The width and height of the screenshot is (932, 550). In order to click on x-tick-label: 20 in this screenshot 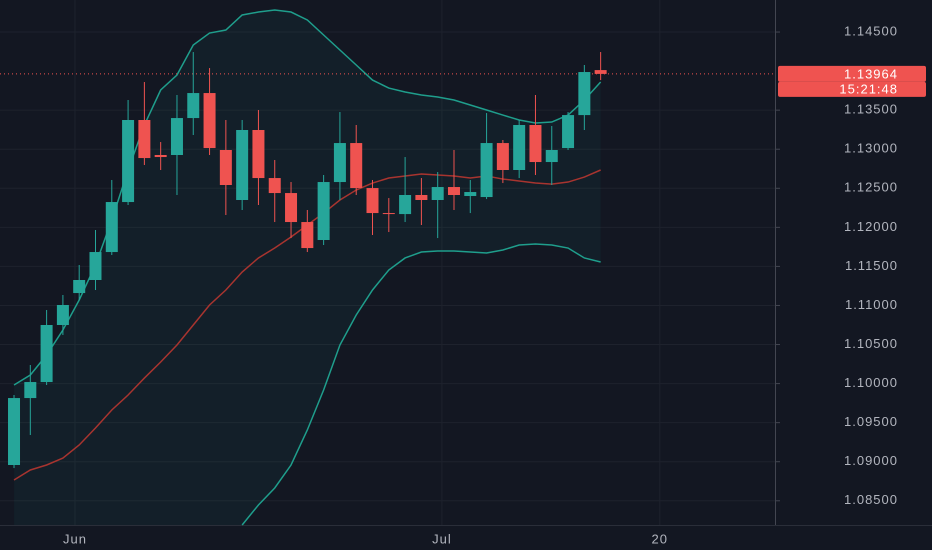, I will do `click(660, 538)`.